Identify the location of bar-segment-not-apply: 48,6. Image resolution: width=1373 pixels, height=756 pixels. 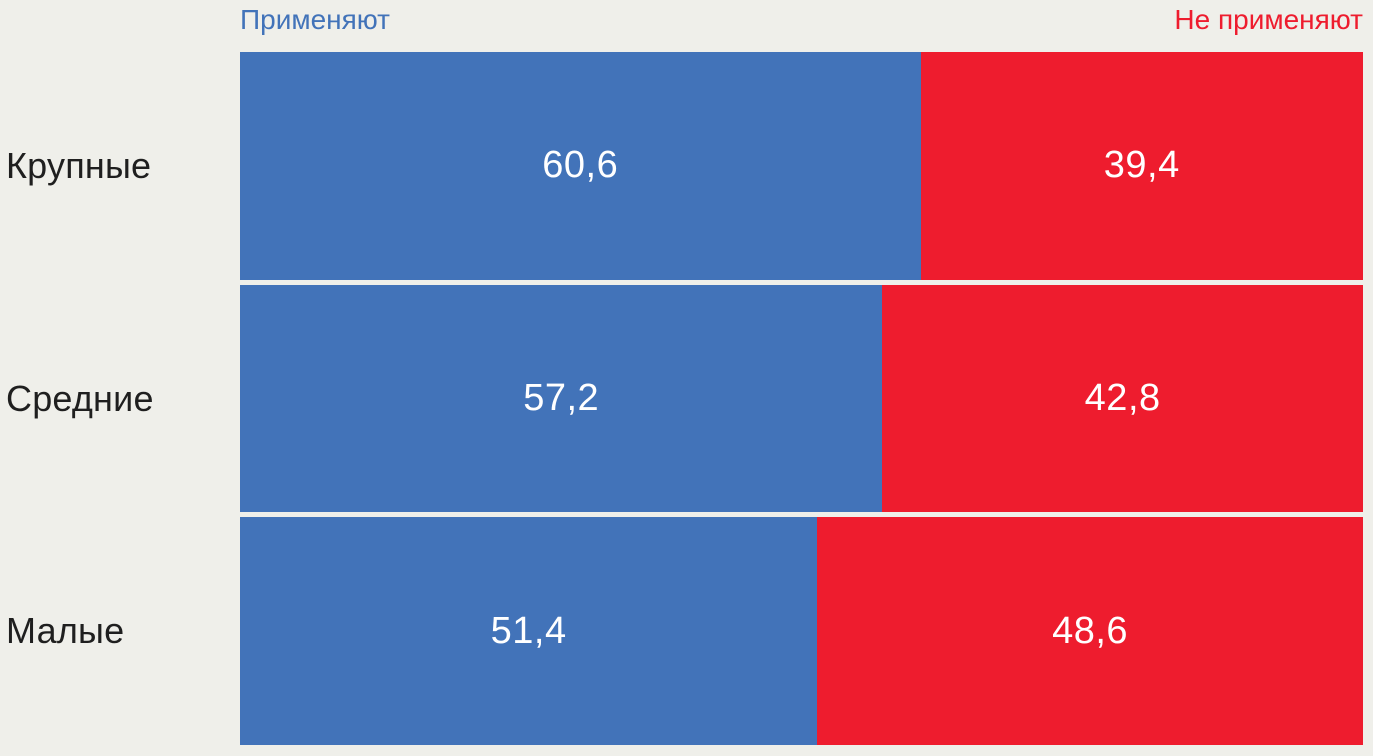
(1090, 631).